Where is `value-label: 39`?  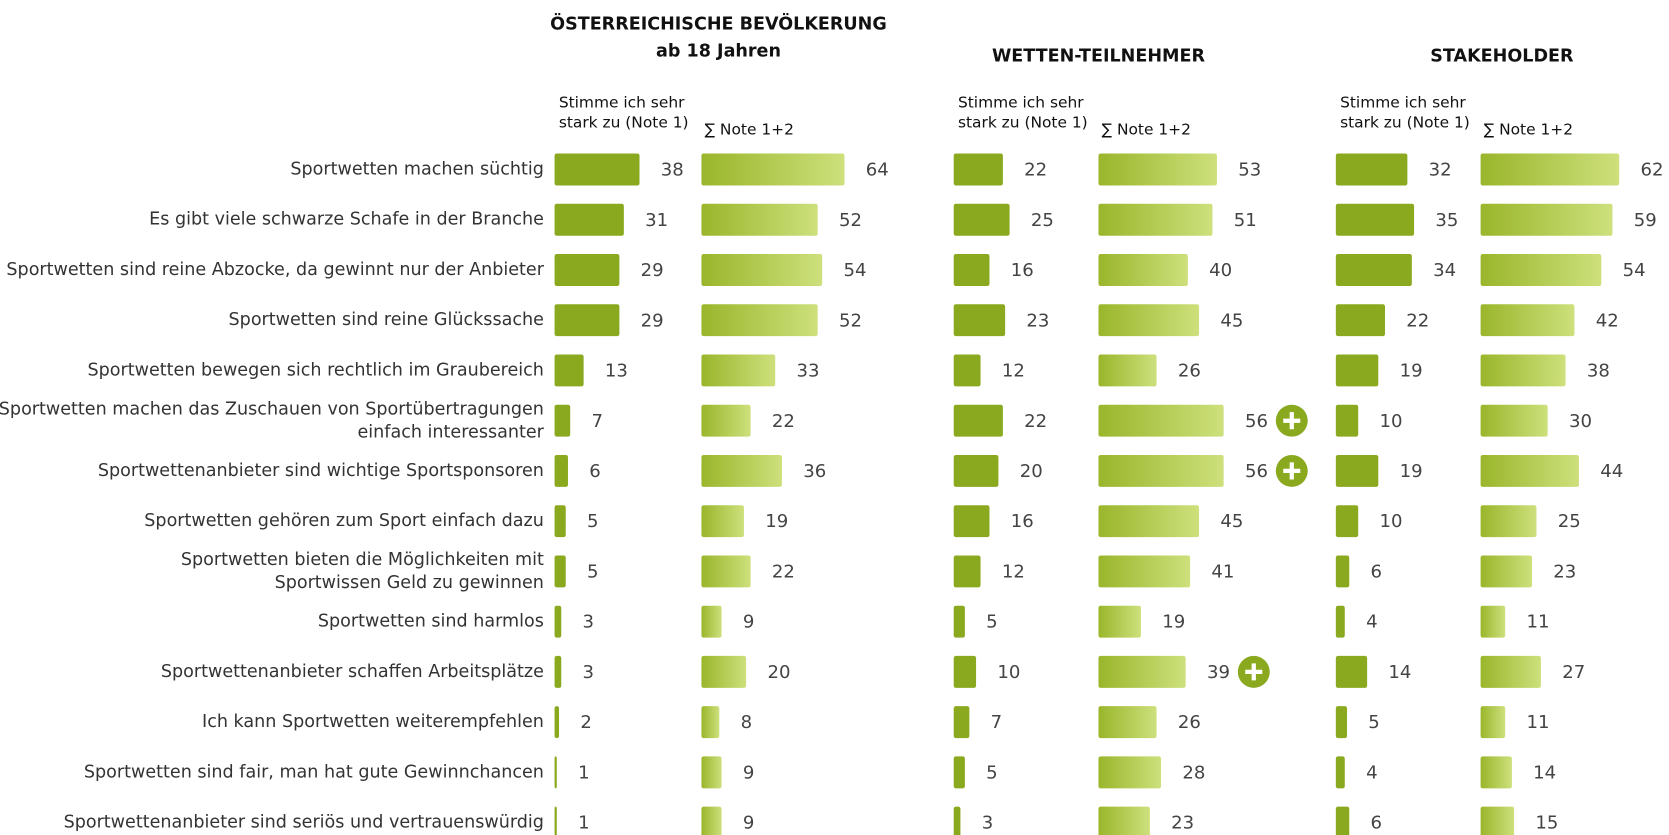
value-label: 39 is located at coordinates (1218, 672).